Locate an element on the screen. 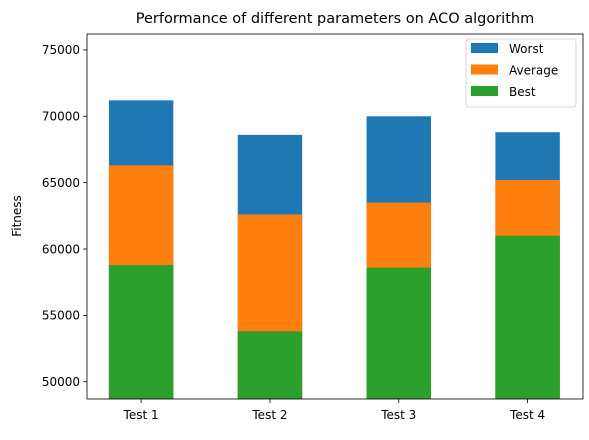  x-tick-label: Test 1 is located at coordinates (141, 415).